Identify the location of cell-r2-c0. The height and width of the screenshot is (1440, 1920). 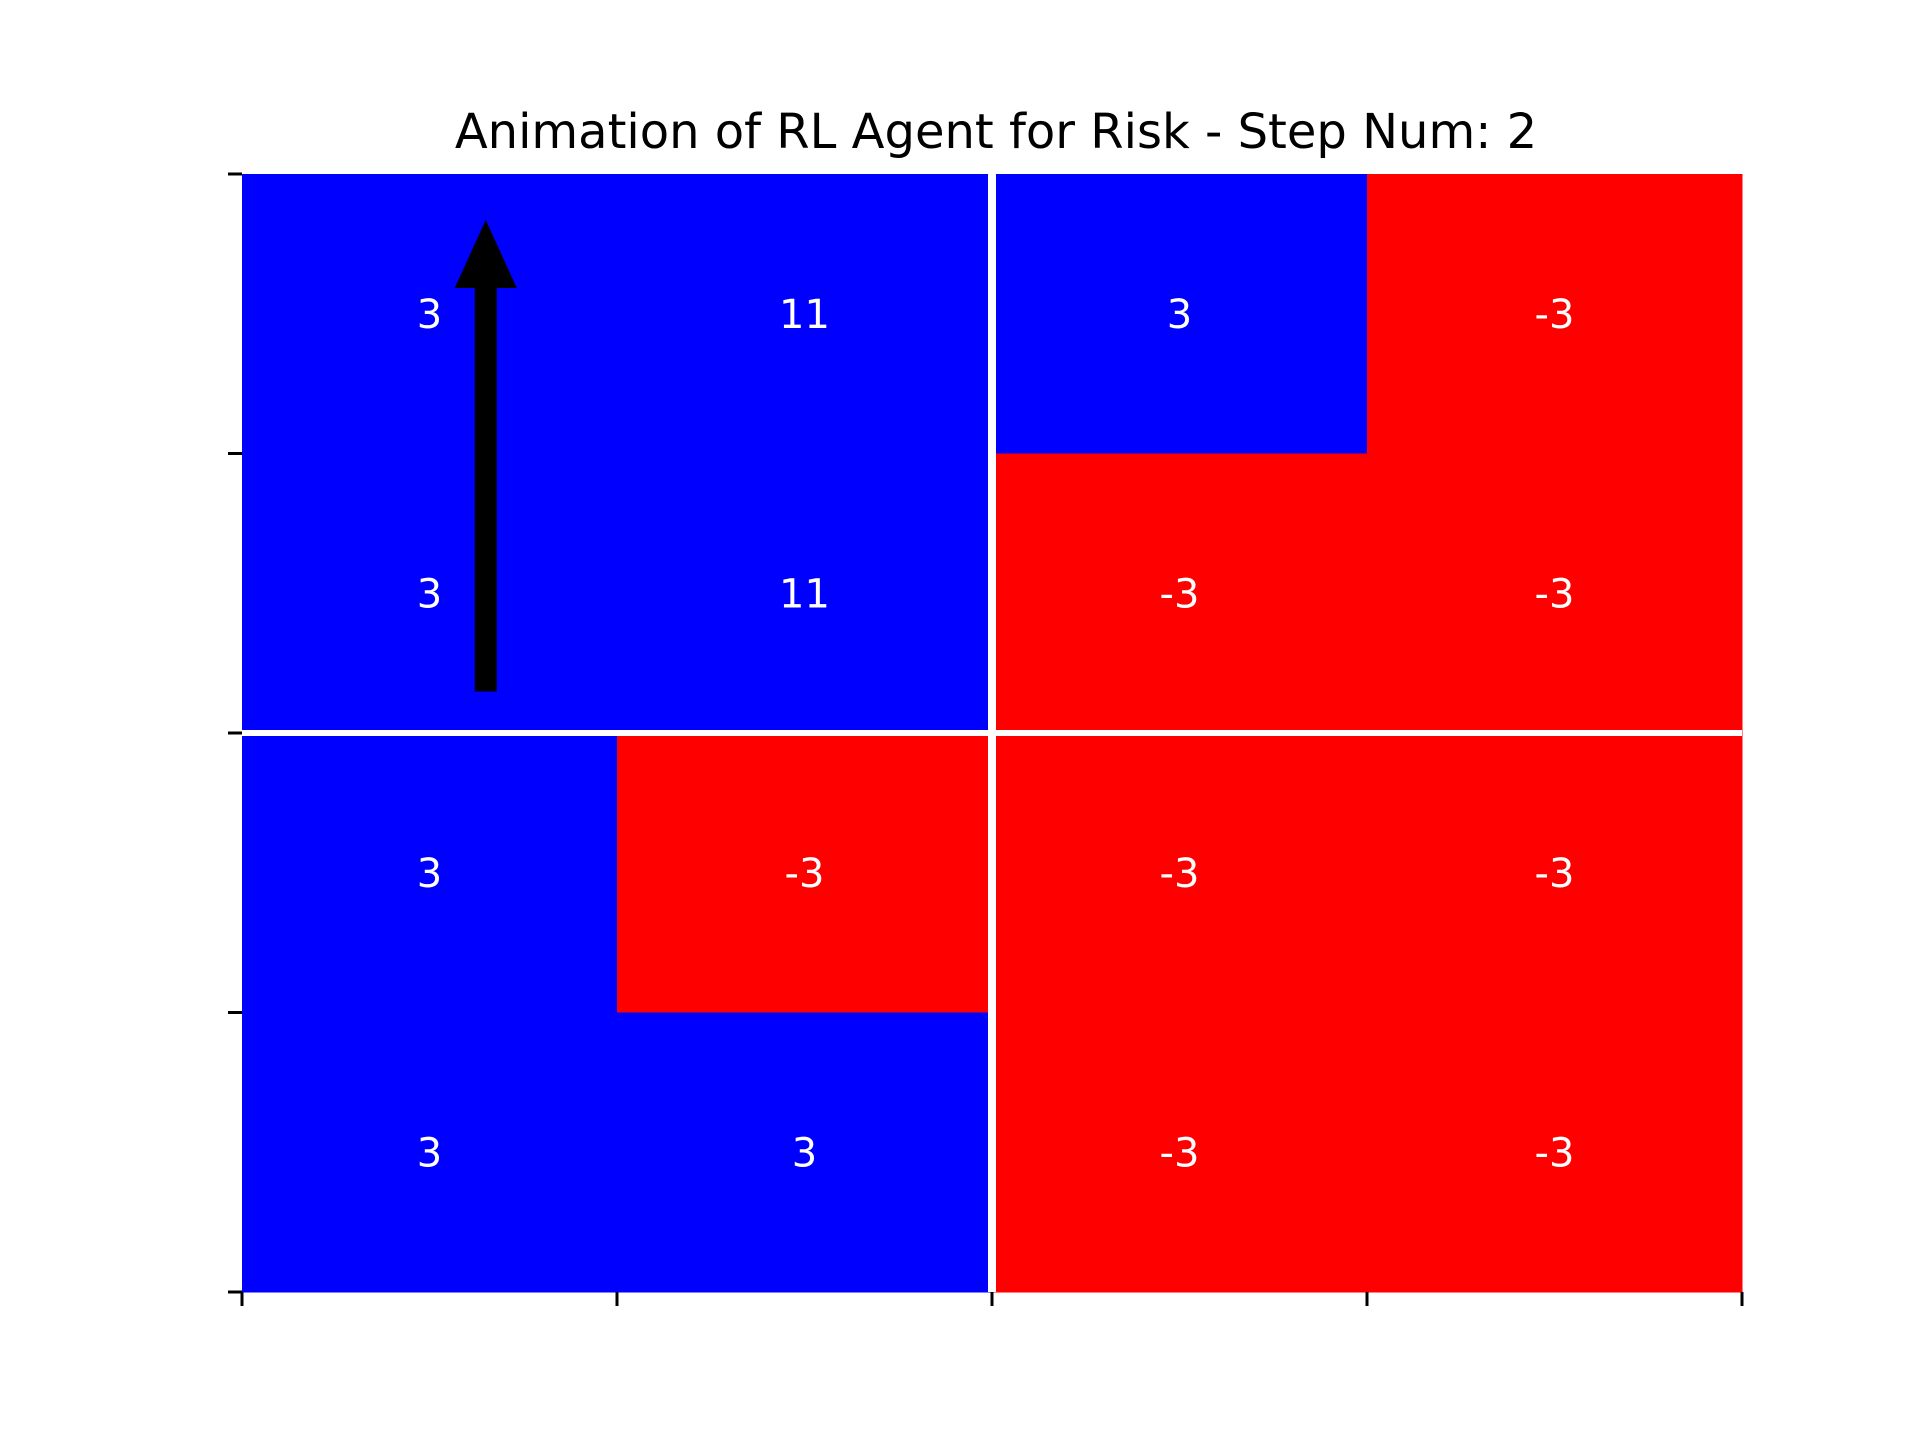
(430, 873).